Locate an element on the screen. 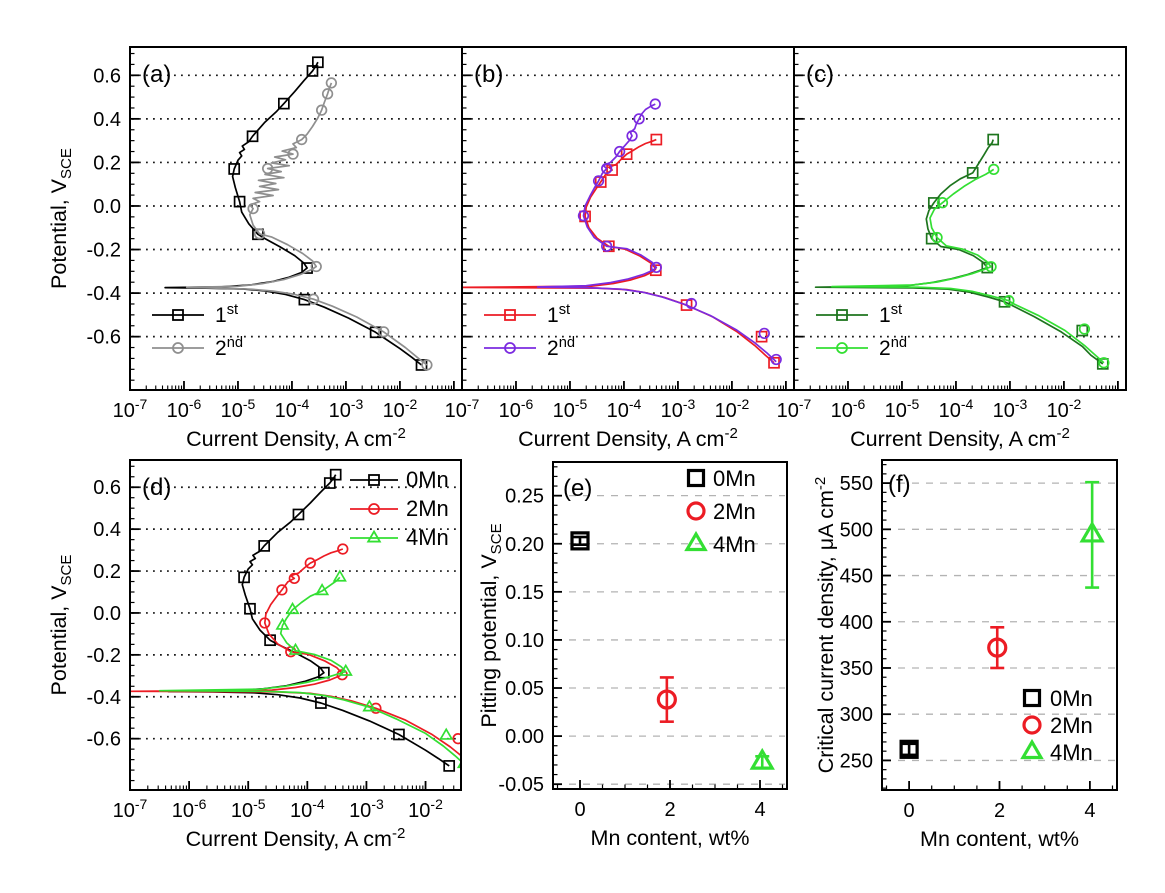 The height and width of the screenshot is (893, 1165). y-tick-label: 500 is located at coordinates (856, 530).